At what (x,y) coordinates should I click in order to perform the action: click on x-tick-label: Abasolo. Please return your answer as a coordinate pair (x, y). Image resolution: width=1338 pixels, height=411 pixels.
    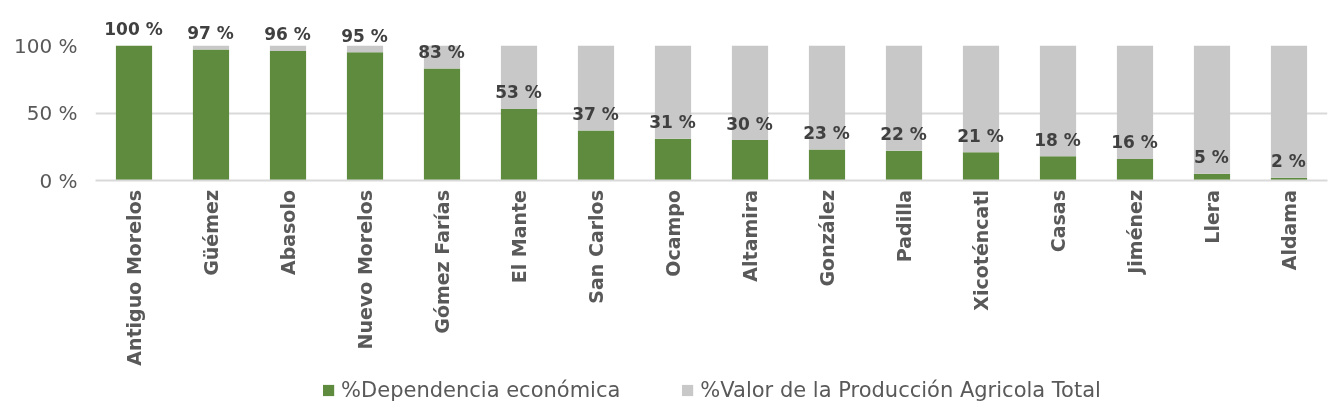
    Looking at the image, I should click on (287, 233).